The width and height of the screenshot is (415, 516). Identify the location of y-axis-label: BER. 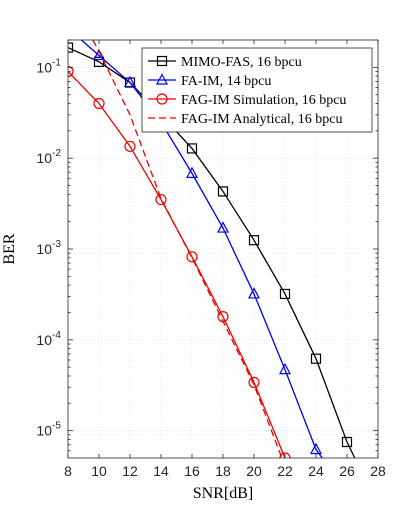
(9, 248).